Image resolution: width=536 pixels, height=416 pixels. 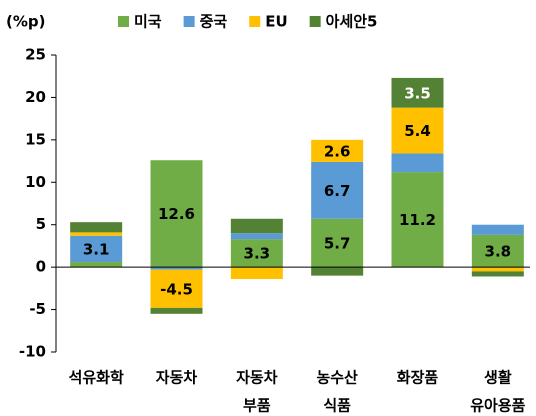 What do you see at coordinates (214, 22) in the screenshot?
I see `legend-label: 중국` at bounding box center [214, 22].